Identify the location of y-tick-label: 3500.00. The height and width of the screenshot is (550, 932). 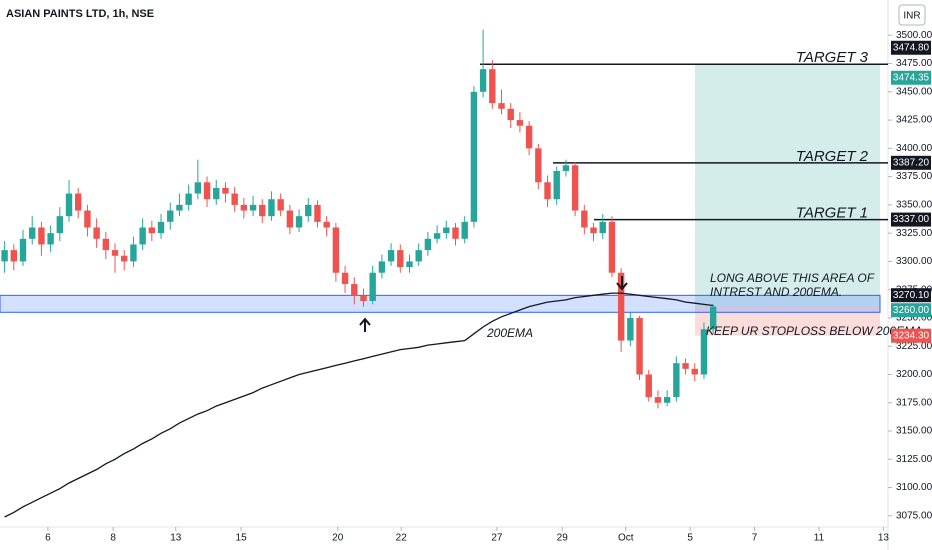
(914, 35).